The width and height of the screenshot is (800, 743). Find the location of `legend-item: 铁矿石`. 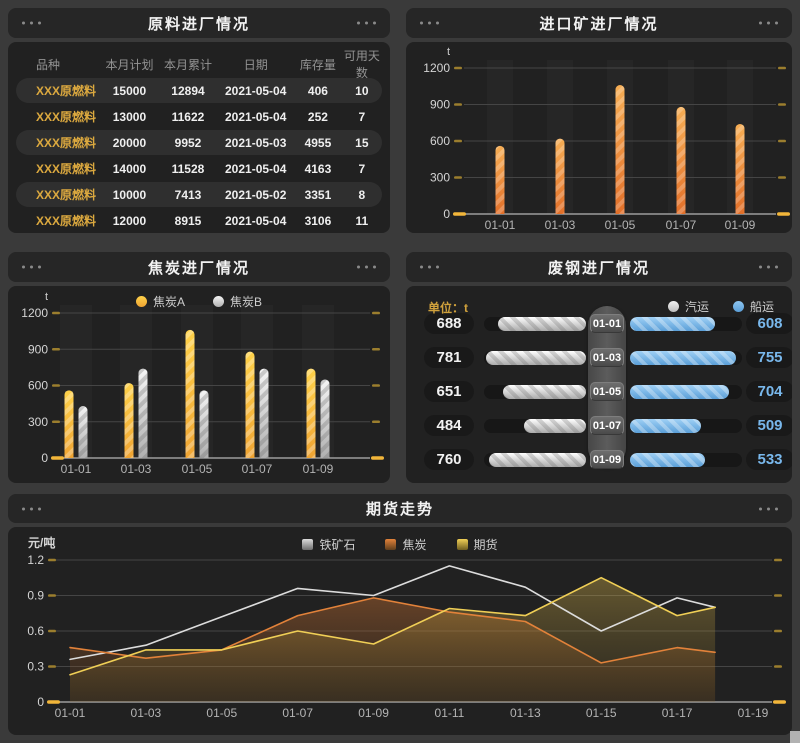

legend-item: 铁矿石 is located at coordinates (328, 544).